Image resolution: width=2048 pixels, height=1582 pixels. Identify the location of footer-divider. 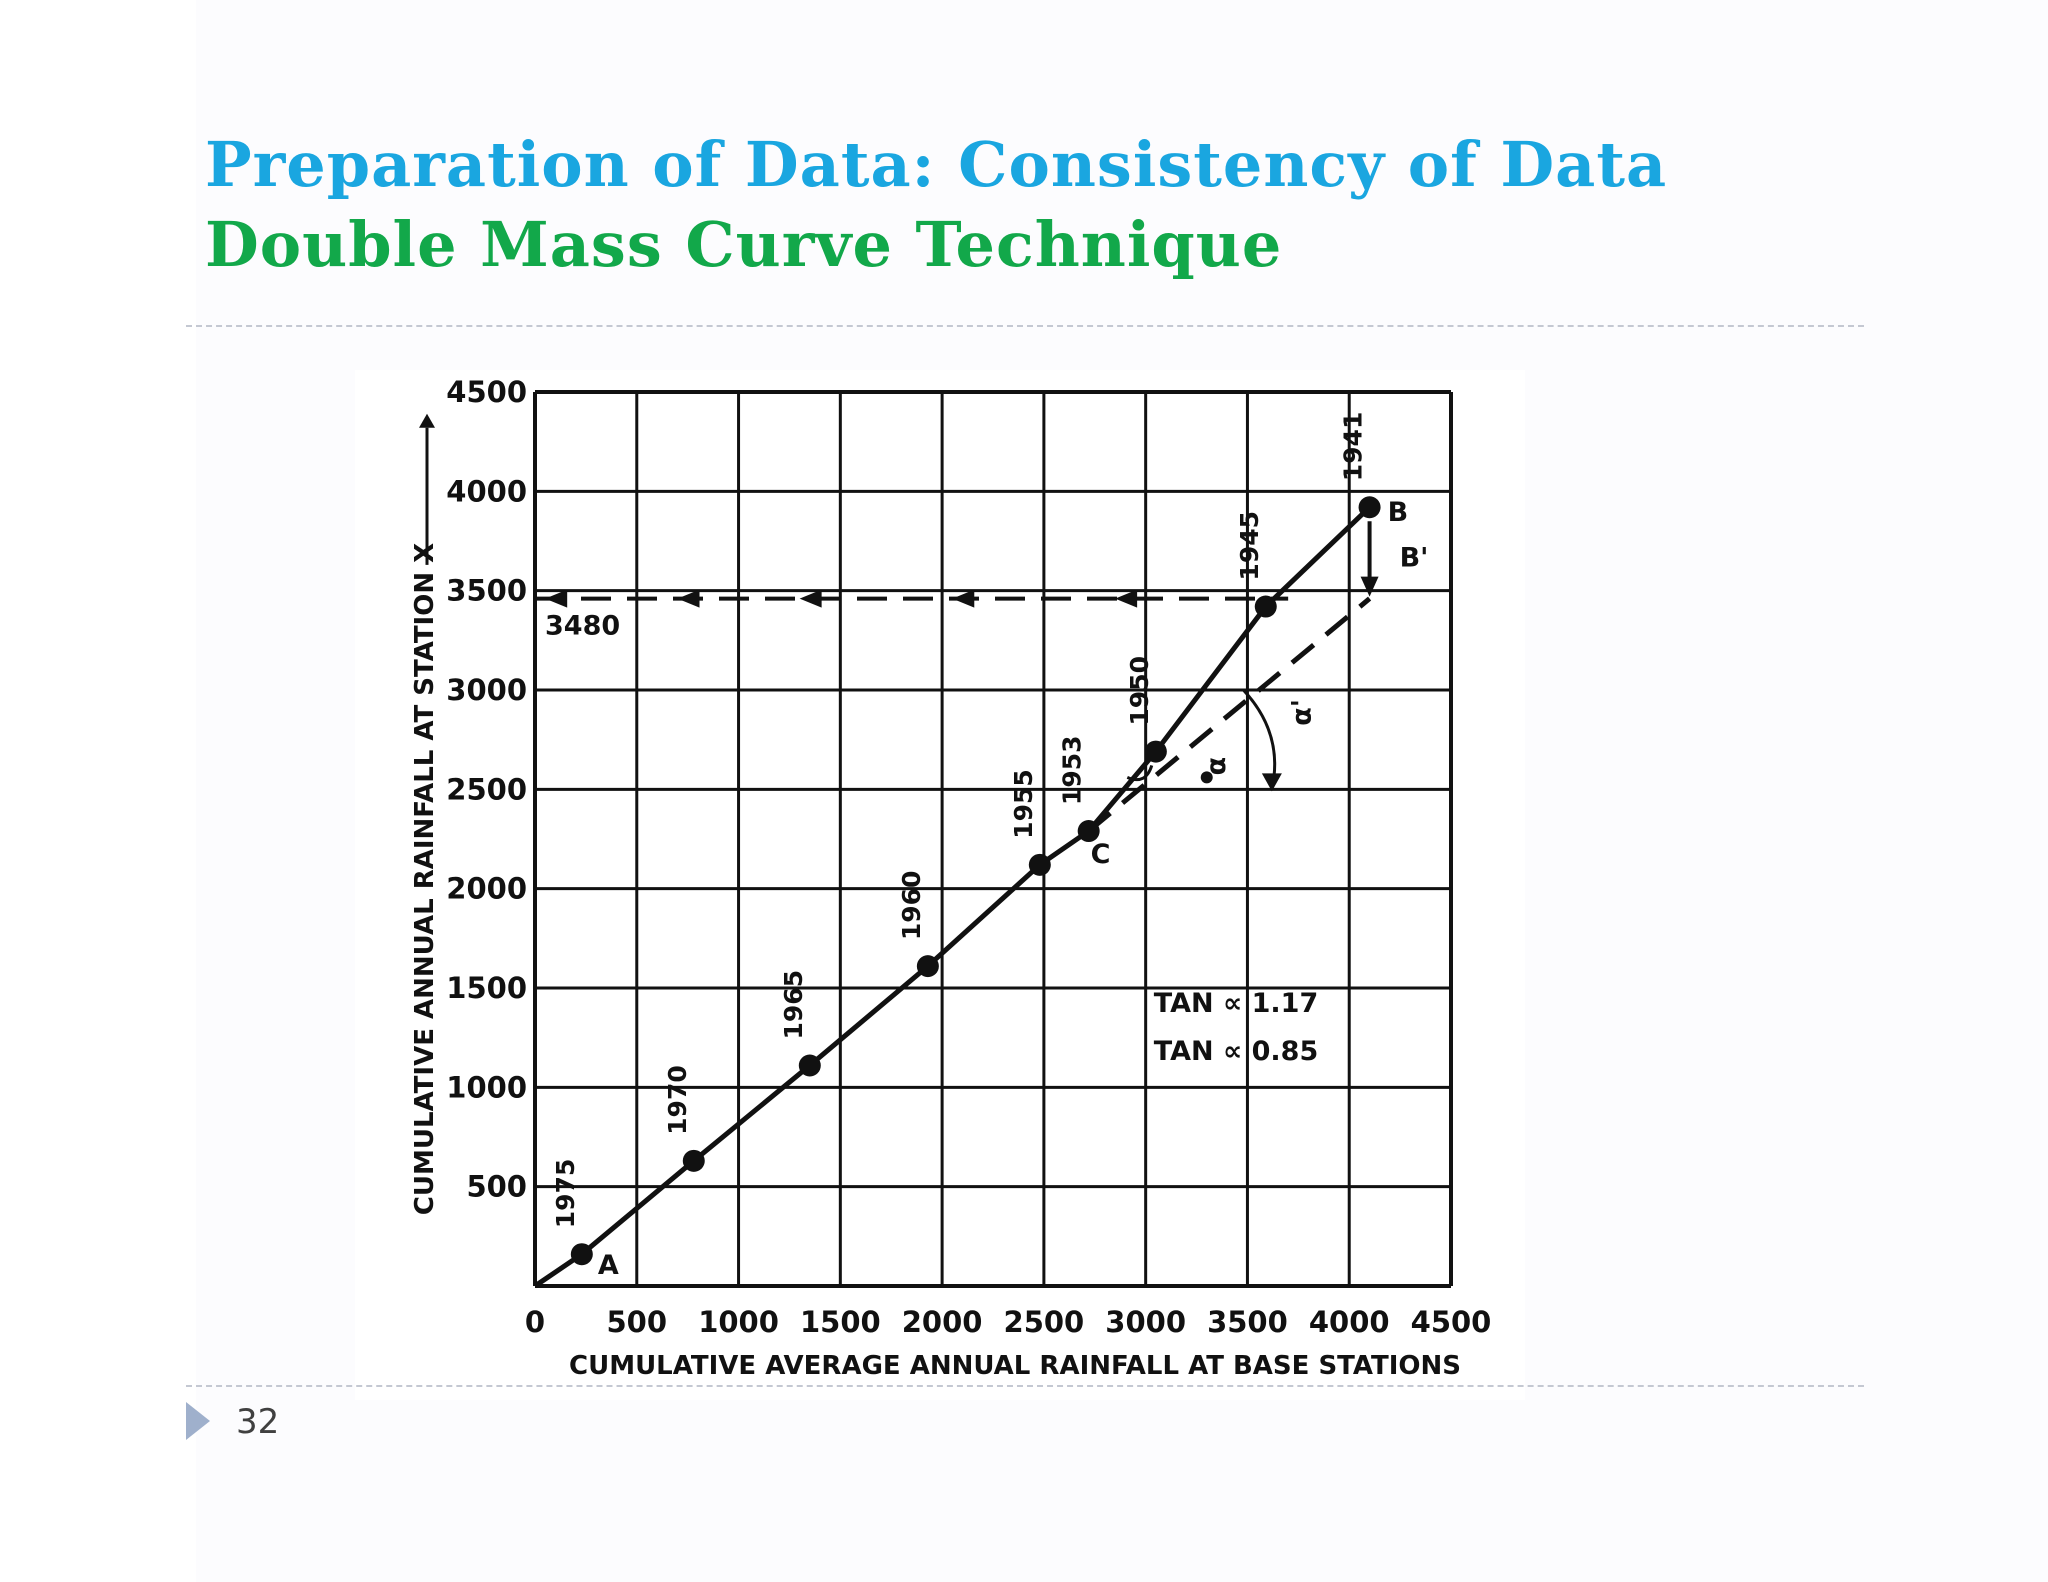
(1025, 1386).